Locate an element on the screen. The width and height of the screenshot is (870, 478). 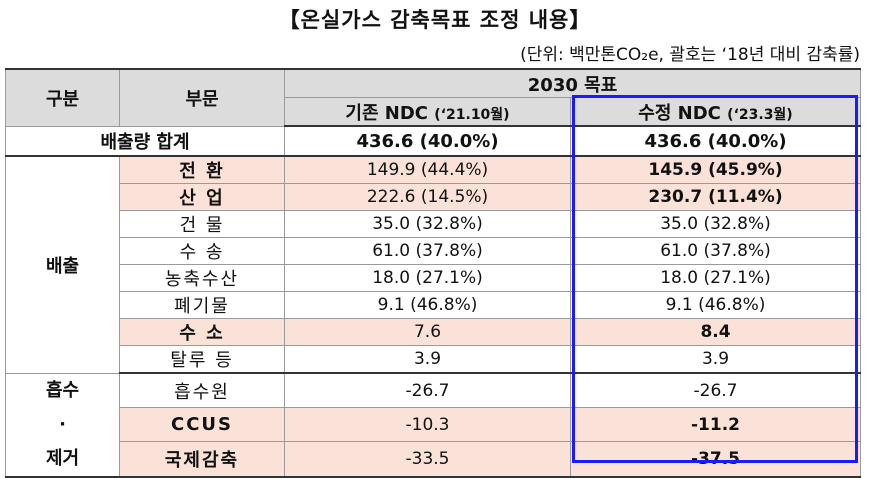
table-row: 건 물 35.0 (32.8%) 35.0 (32.8%) is located at coordinates (434, 224).